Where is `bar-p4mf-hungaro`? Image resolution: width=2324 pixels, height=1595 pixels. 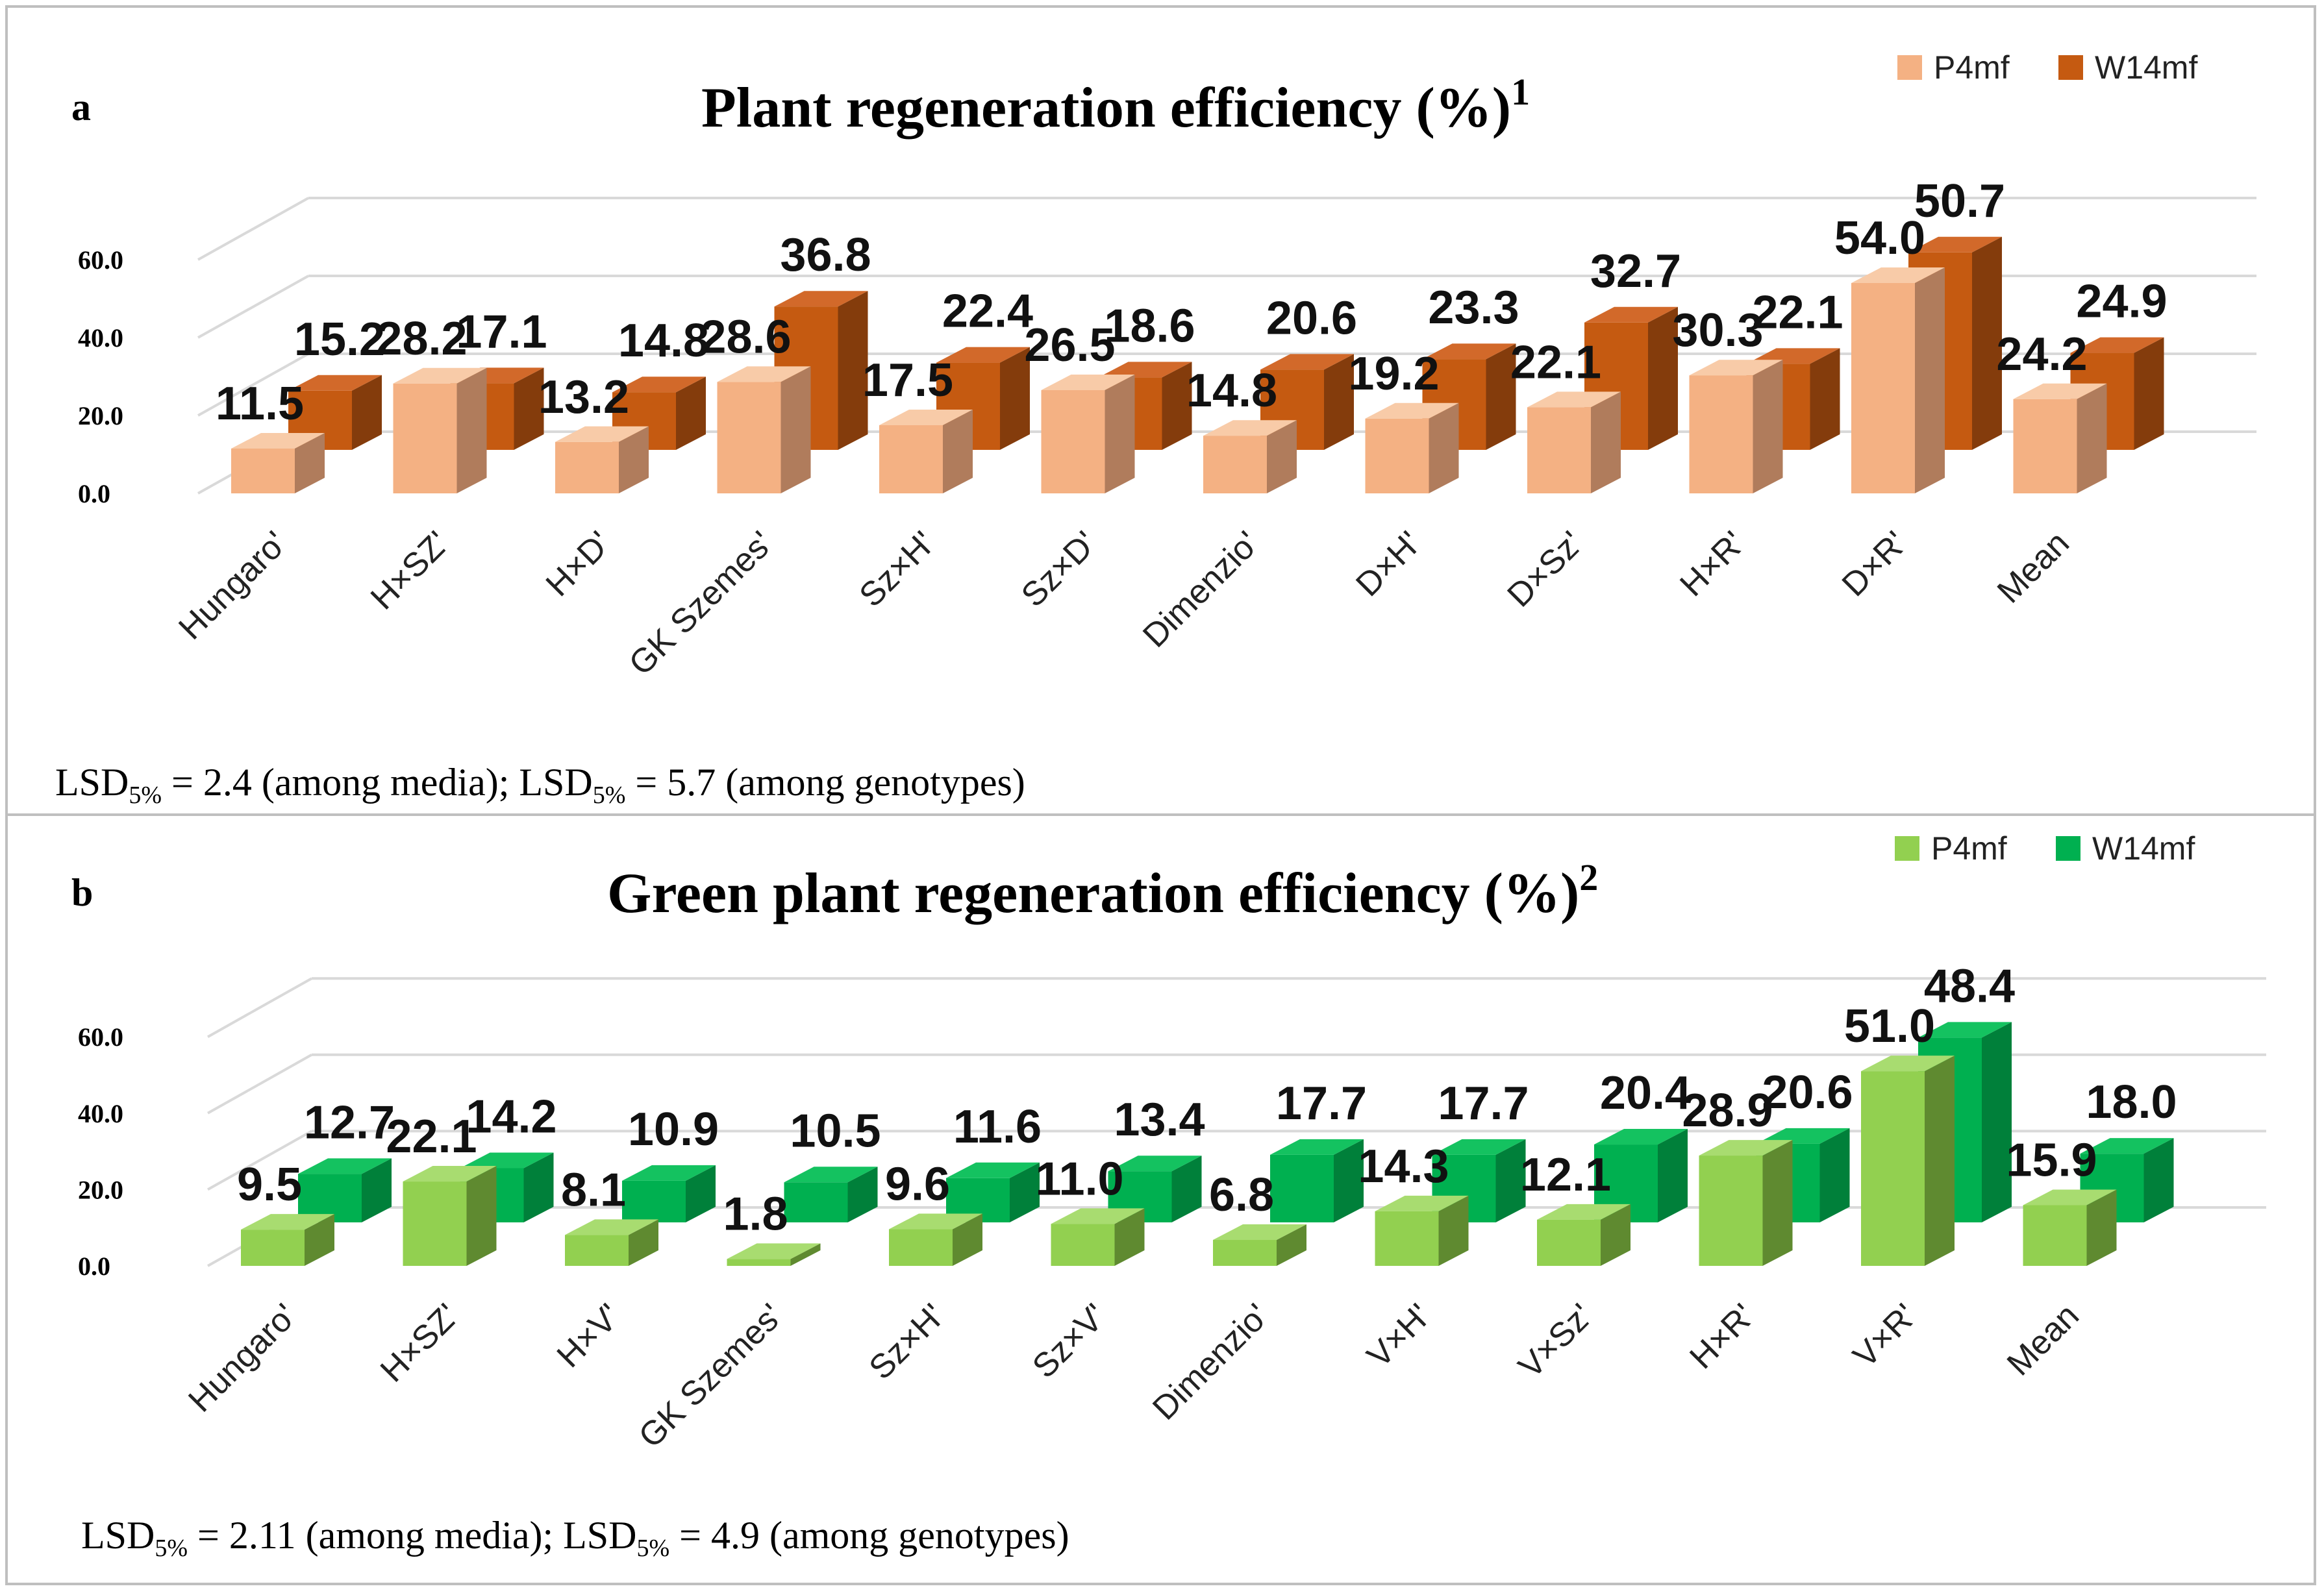
bar-p4mf-hungaro is located at coordinates (263, 471).